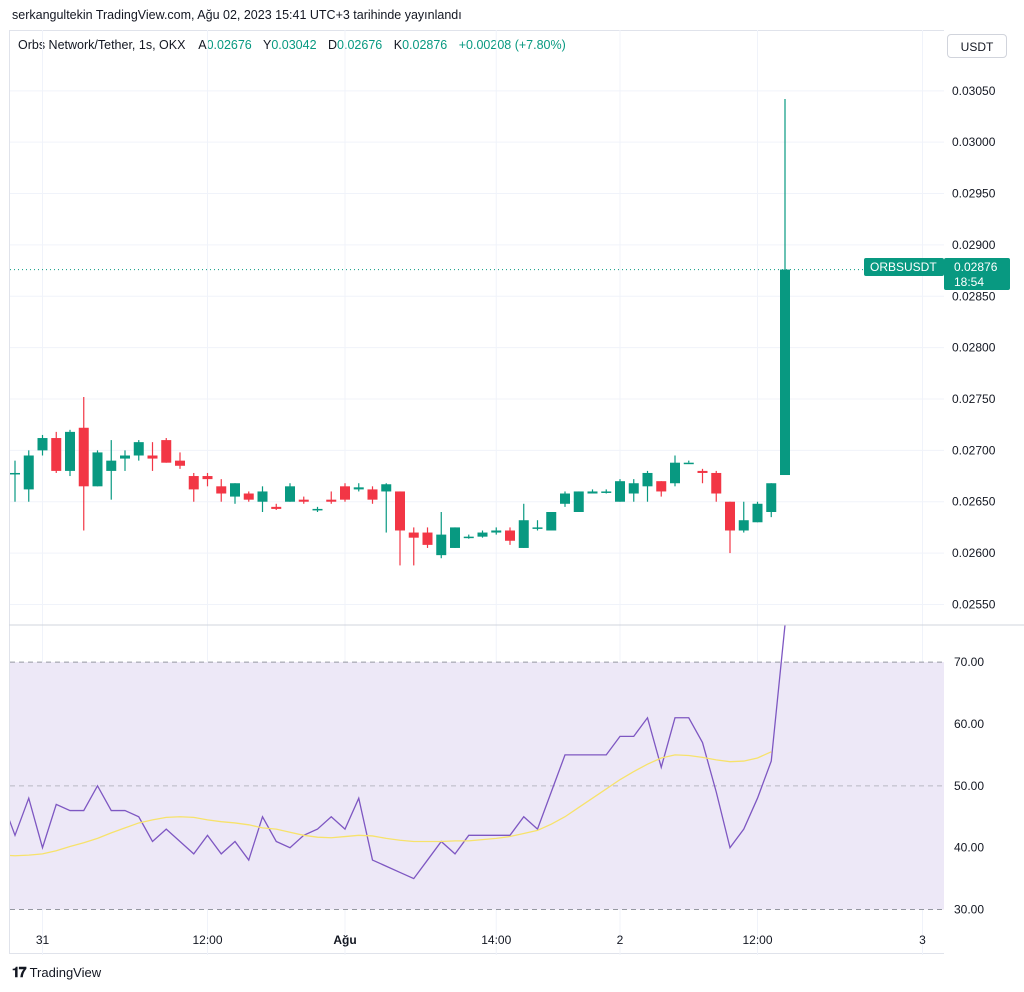  I want to click on legend-high-value: 0.03042, so click(294, 45).